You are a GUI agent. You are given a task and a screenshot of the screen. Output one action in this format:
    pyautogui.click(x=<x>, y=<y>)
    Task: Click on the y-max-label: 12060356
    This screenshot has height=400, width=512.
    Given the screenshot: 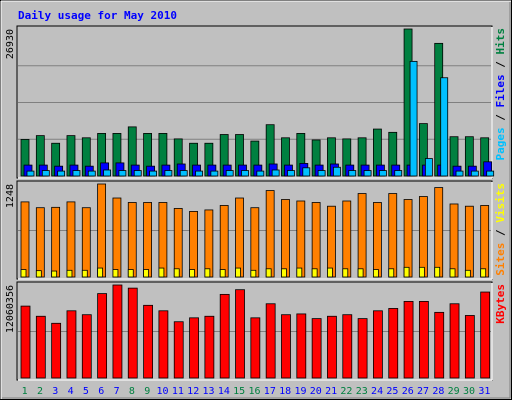 What is the action you would take?
    pyautogui.click(x=10, y=309)
    